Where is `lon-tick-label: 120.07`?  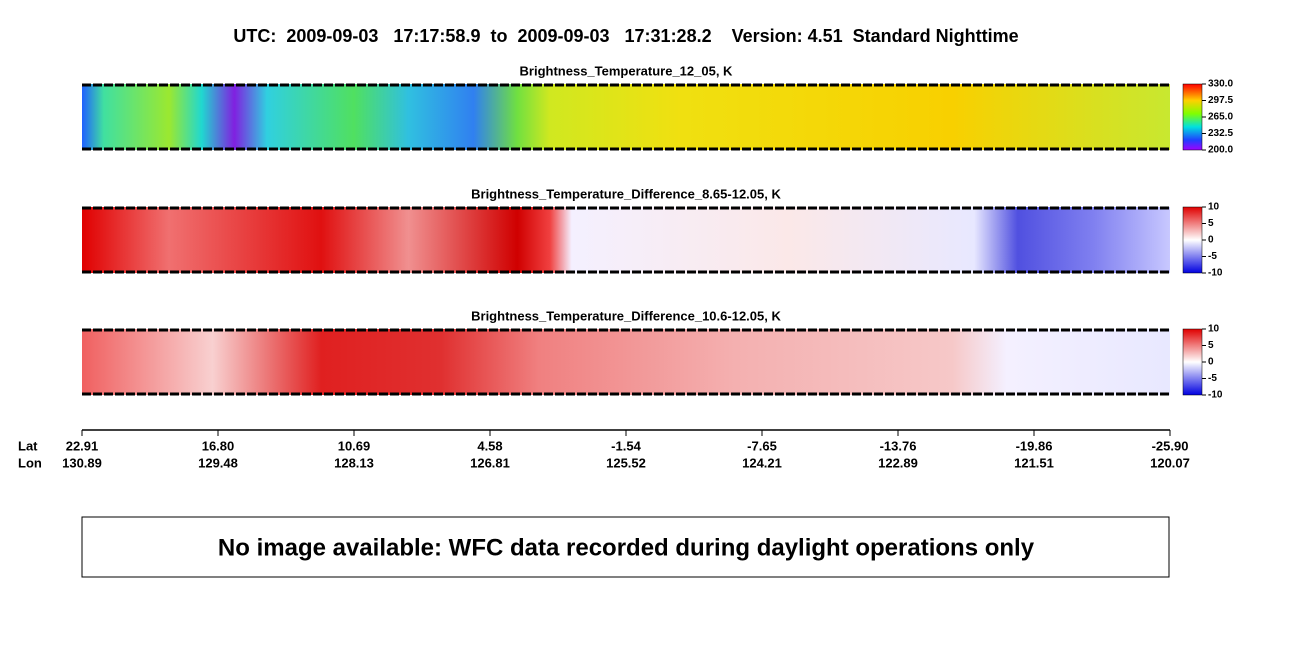
lon-tick-label: 120.07 is located at coordinates (1170, 462).